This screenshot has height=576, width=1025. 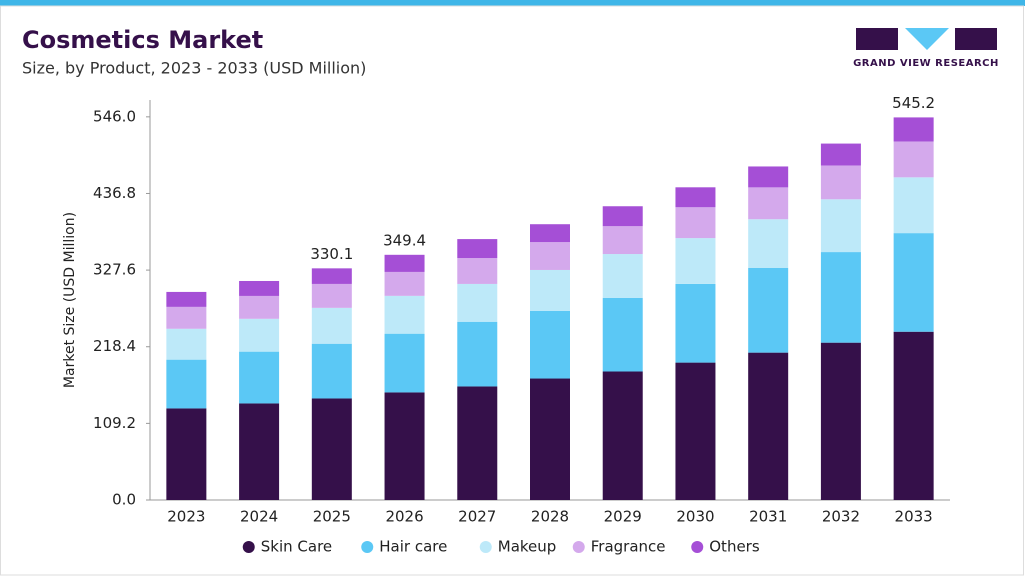 I want to click on y-axis-label: Market Size (USD Million), so click(x=70, y=300).